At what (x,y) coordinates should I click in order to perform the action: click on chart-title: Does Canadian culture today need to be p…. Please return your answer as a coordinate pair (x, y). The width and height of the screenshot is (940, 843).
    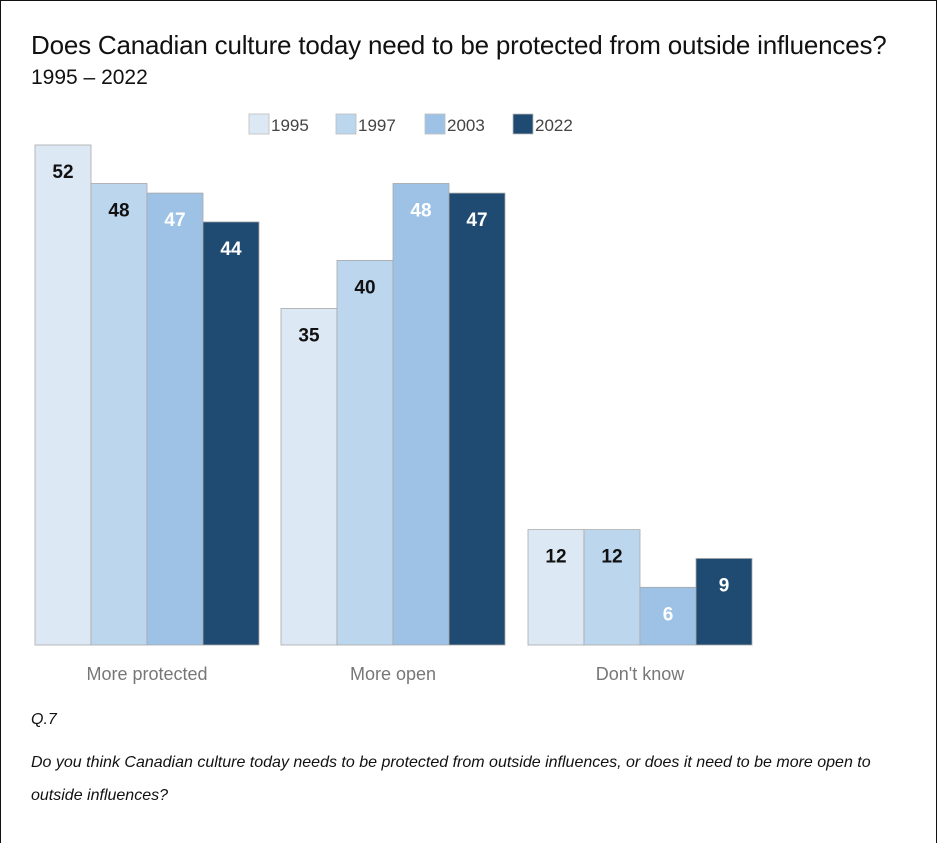
    Looking at the image, I should click on (459, 45).